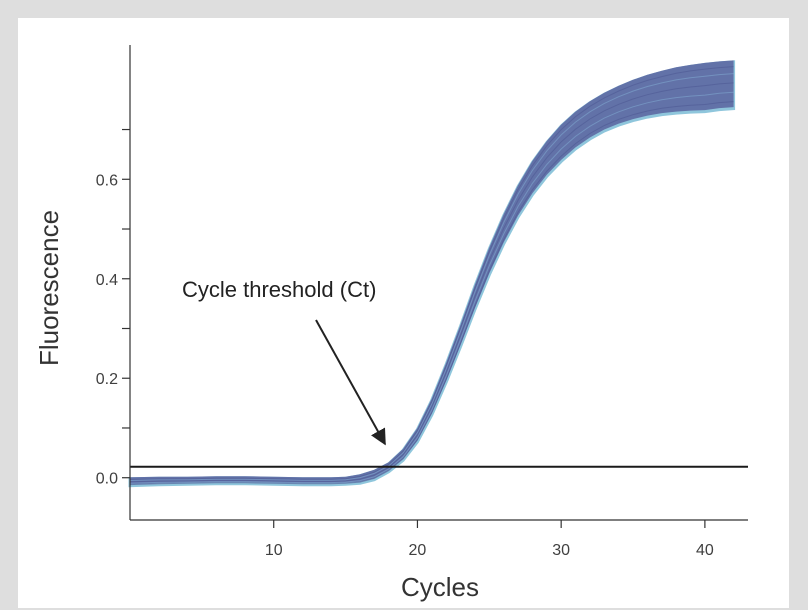 The height and width of the screenshot is (610, 808). I want to click on x-tick-label: 20, so click(418, 550).